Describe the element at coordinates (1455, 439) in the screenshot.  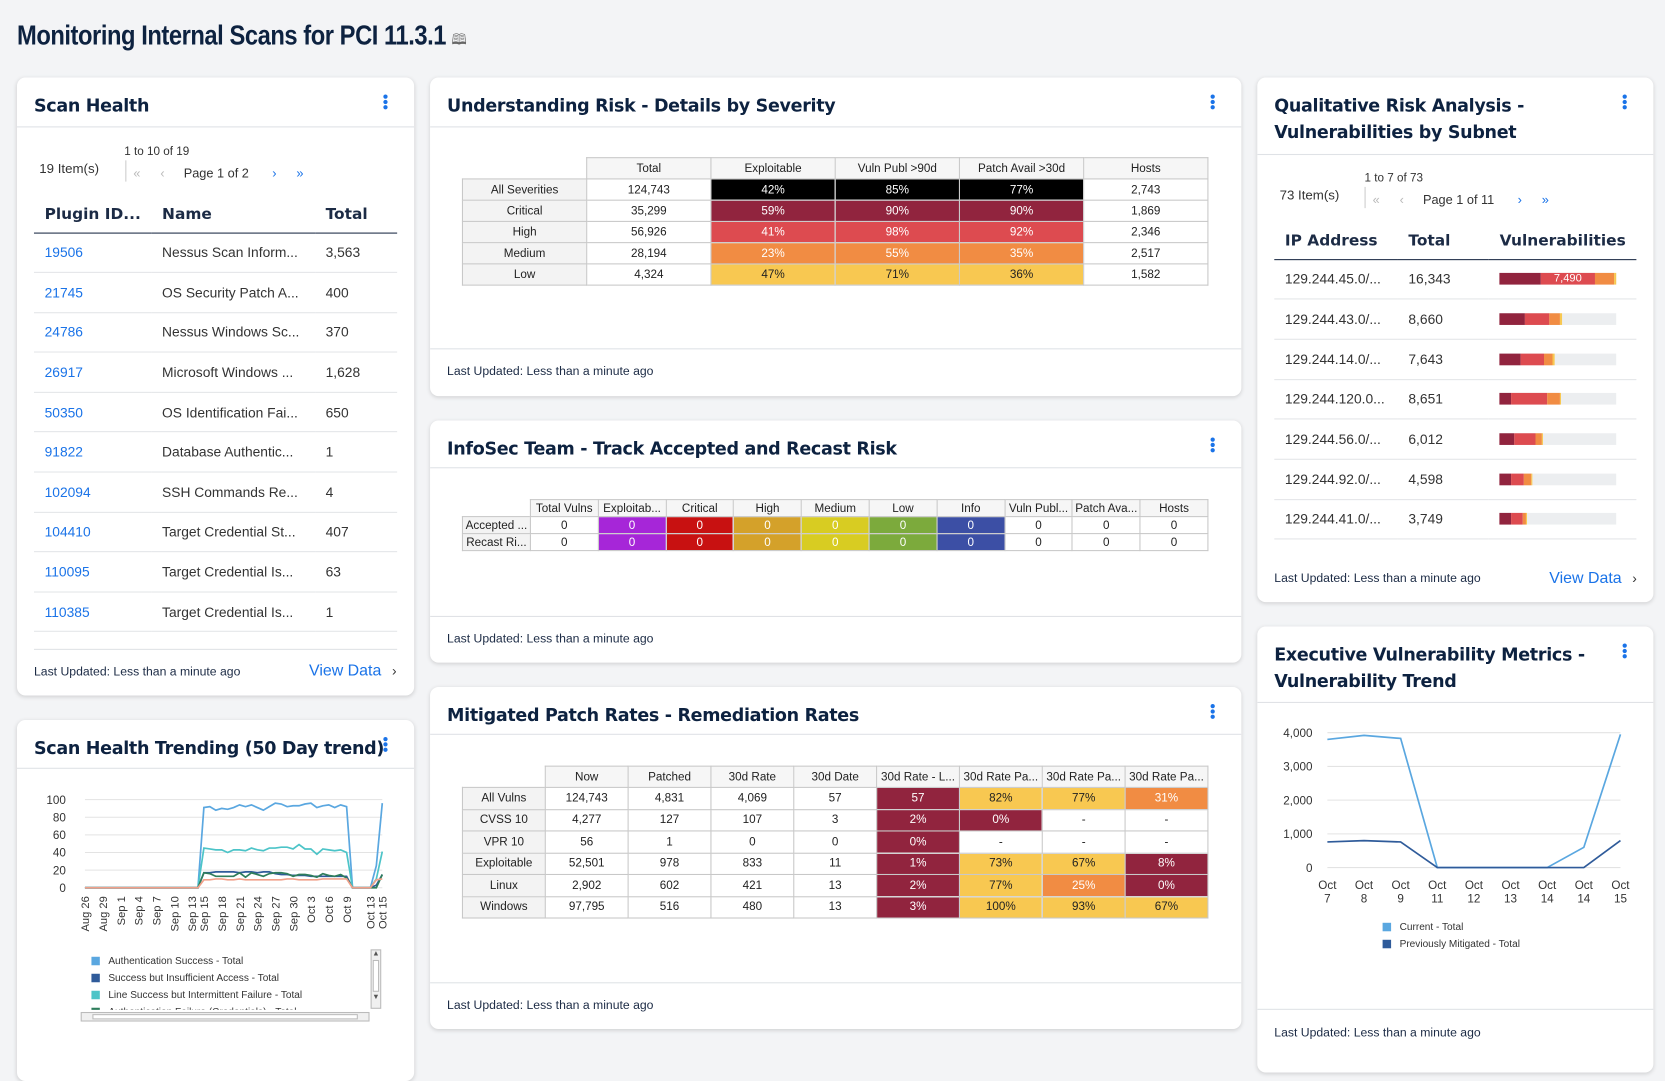
I see `table-row: 129.244.56.0/...6,012` at that location.